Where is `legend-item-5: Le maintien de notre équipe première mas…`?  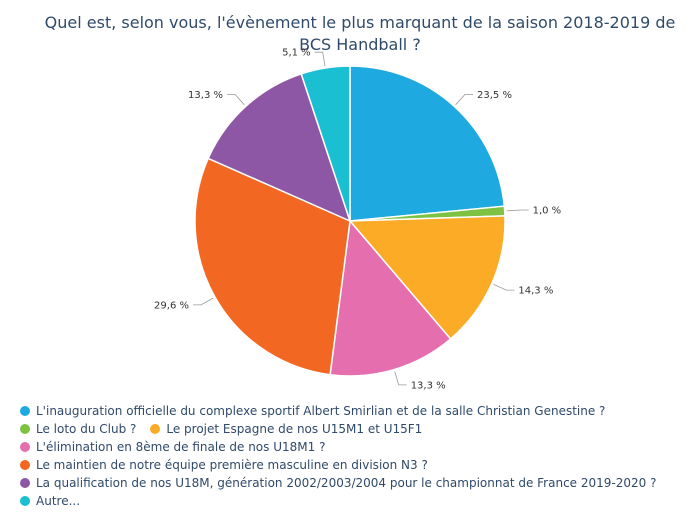
legend-item-5: Le maintien de notre équipe première mas… is located at coordinates (224, 465).